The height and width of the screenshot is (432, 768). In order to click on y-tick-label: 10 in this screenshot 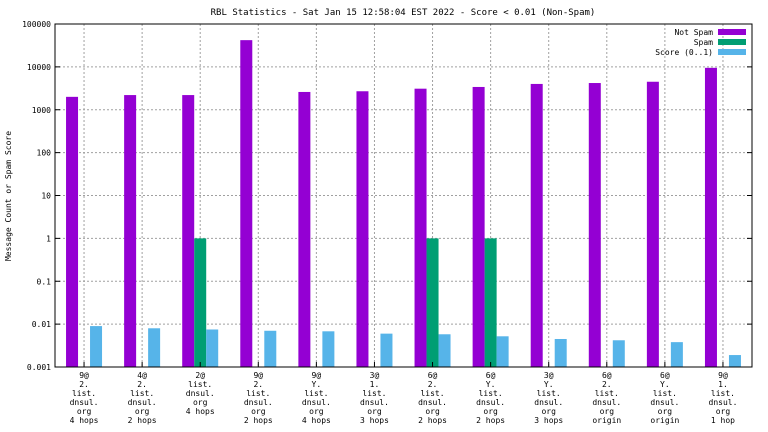, I will do `click(46, 196)`.